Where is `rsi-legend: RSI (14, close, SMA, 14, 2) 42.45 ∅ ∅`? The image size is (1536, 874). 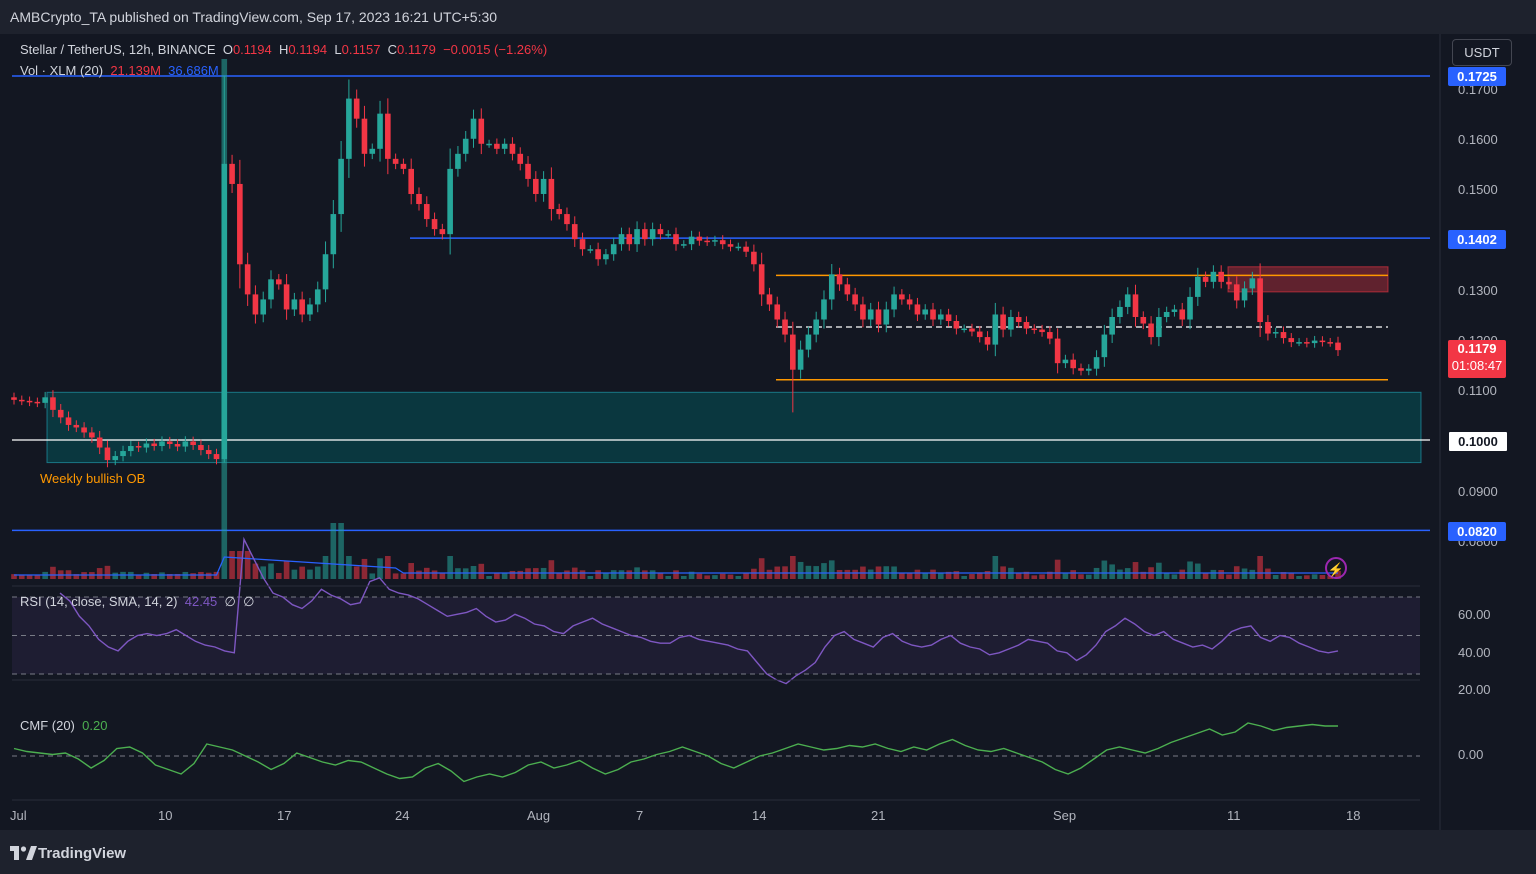
rsi-legend: RSI (14, close, SMA, 14, 2) 42.45 ∅ ∅ is located at coordinates (137, 602).